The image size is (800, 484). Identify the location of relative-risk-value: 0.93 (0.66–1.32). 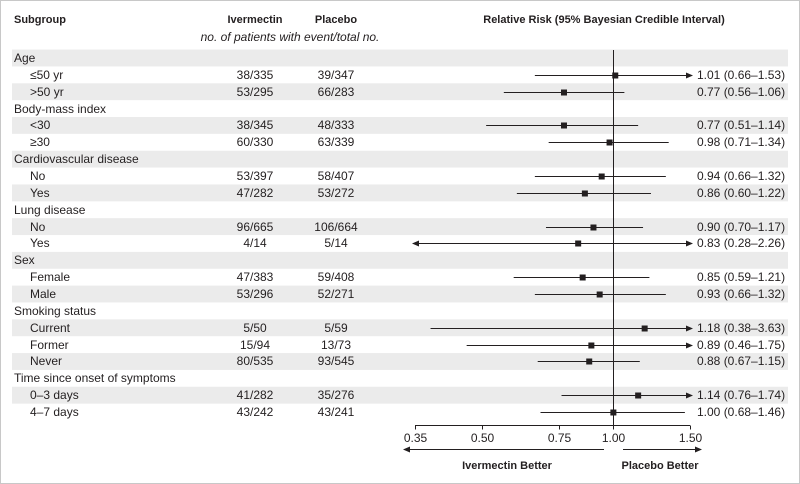
(741, 294).